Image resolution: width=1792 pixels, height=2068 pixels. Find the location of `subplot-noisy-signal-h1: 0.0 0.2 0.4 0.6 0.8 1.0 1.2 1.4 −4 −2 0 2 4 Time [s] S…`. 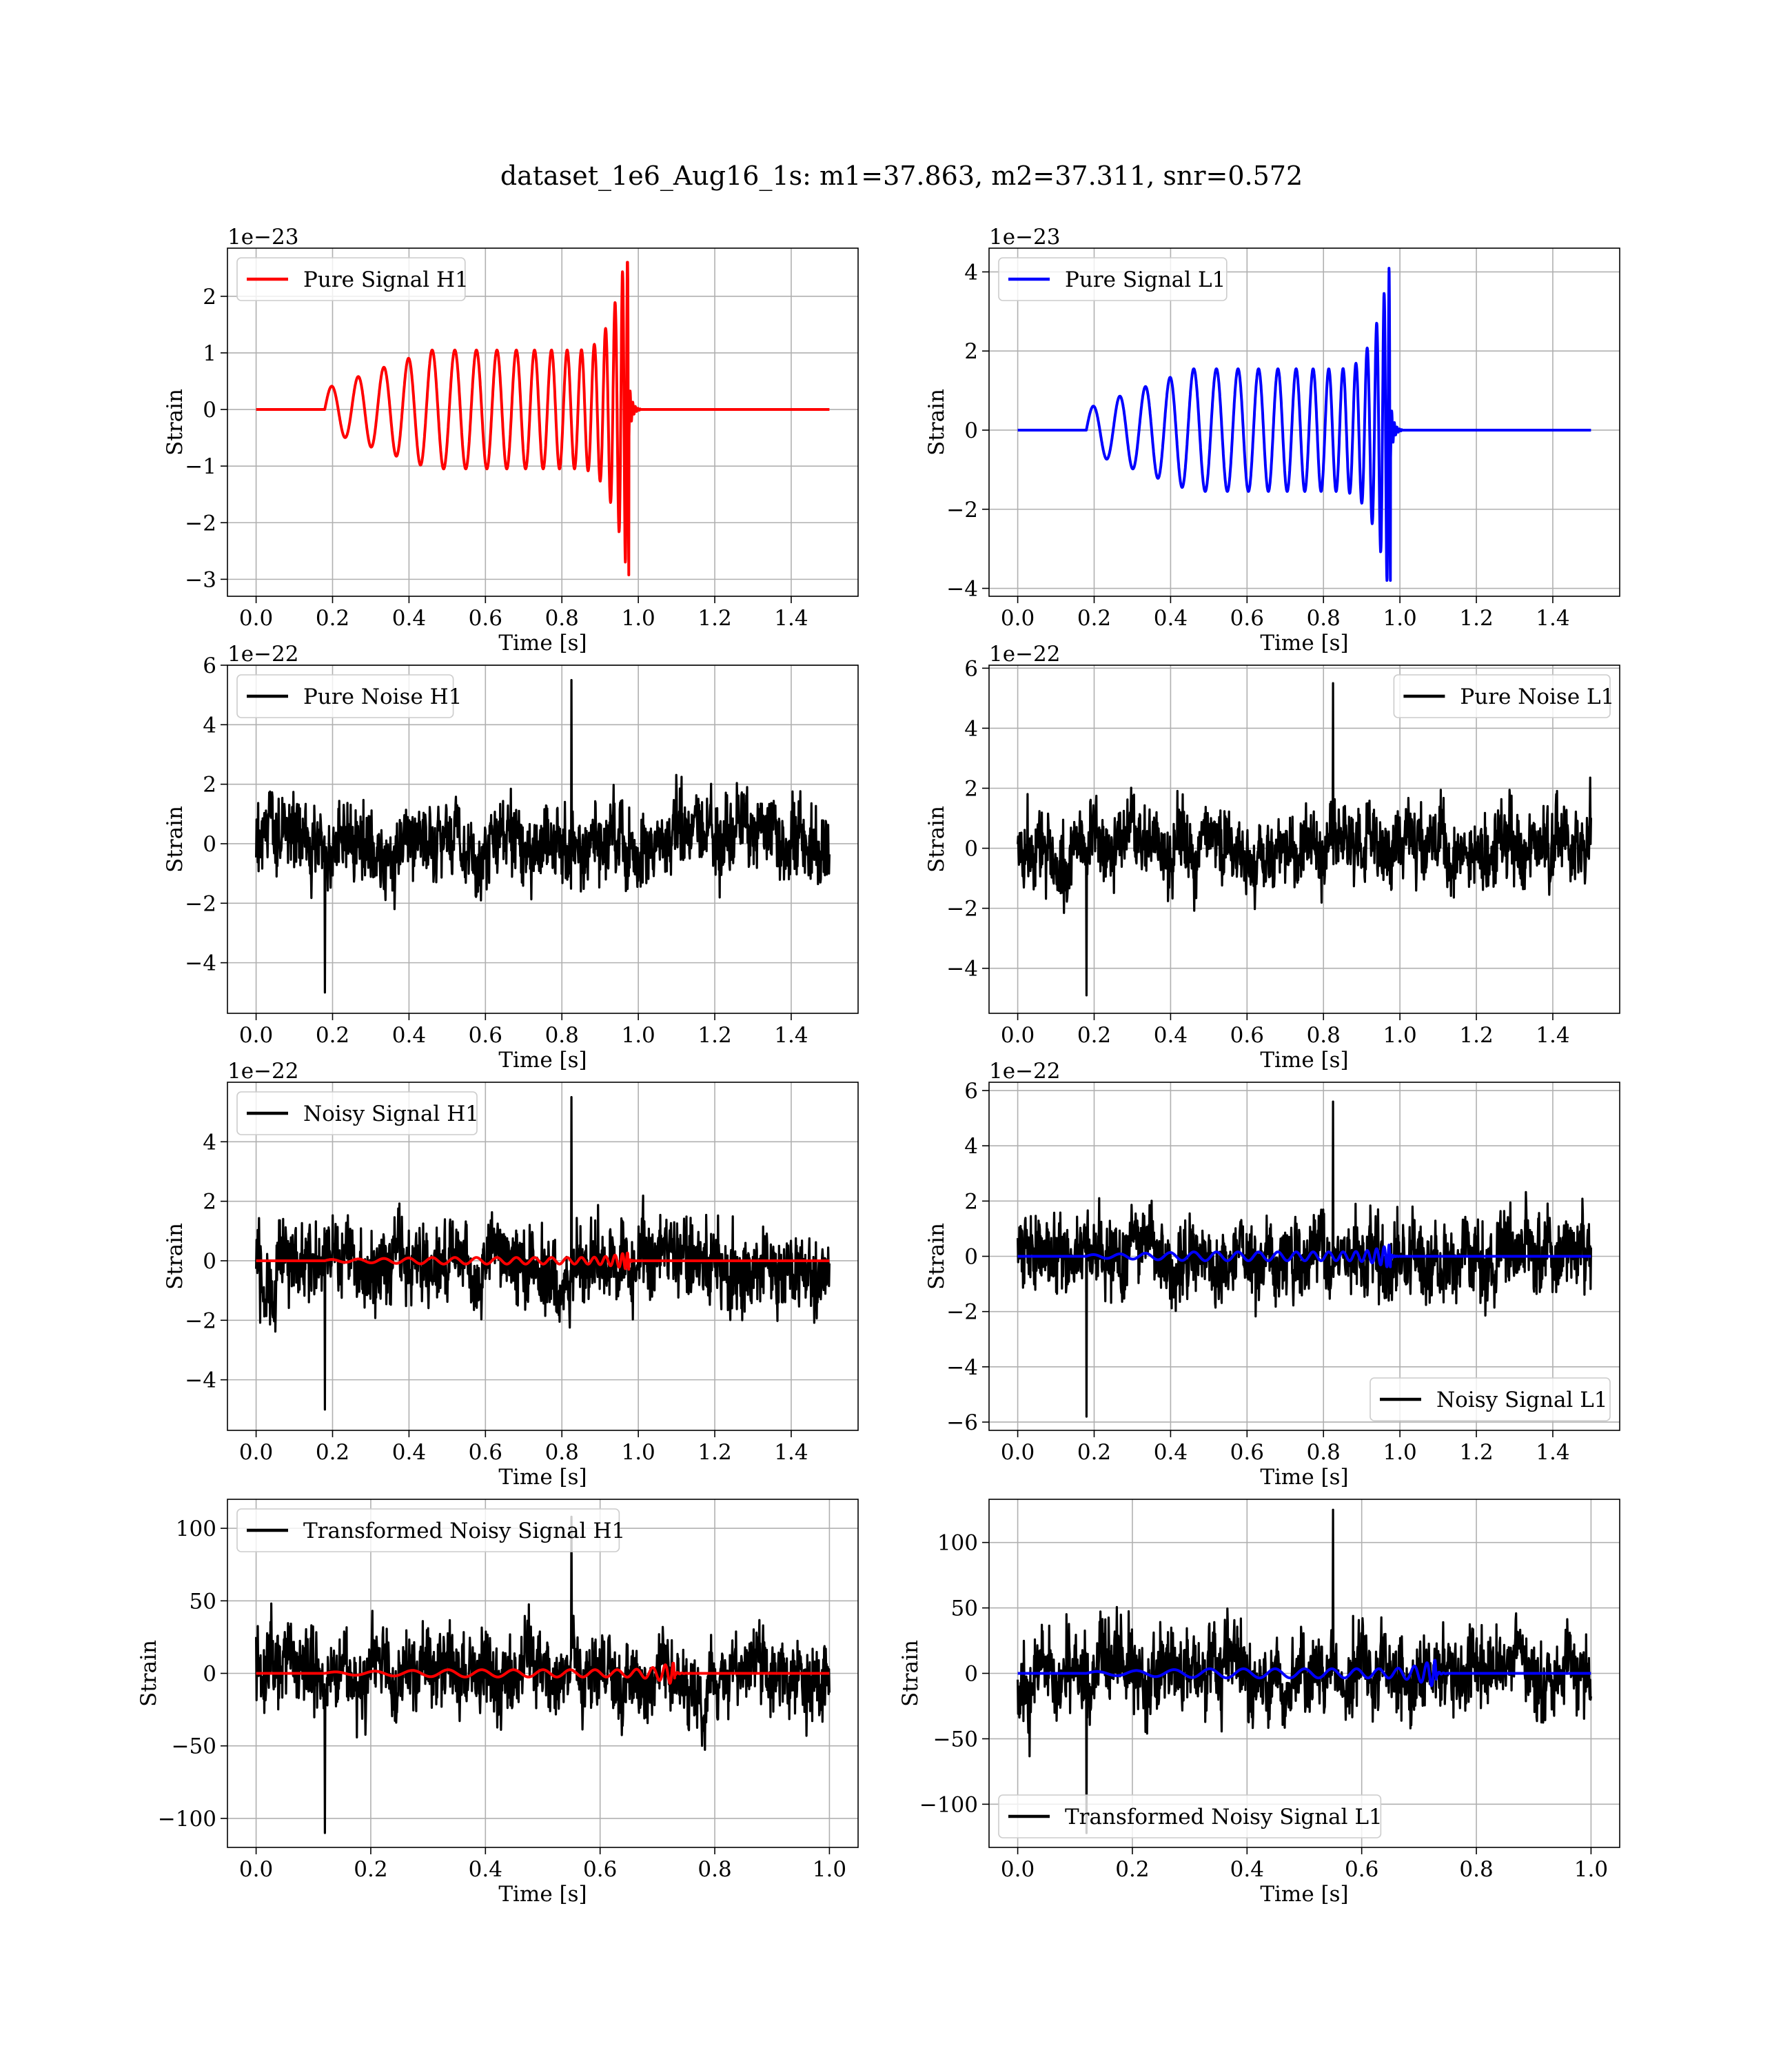

subplot-noisy-signal-h1: 0.0 0.2 0.4 0.6 0.8 1.0 1.2 1.4 −4 −2 0 2 4 Time [s] S… is located at coordinates (511, 1274).